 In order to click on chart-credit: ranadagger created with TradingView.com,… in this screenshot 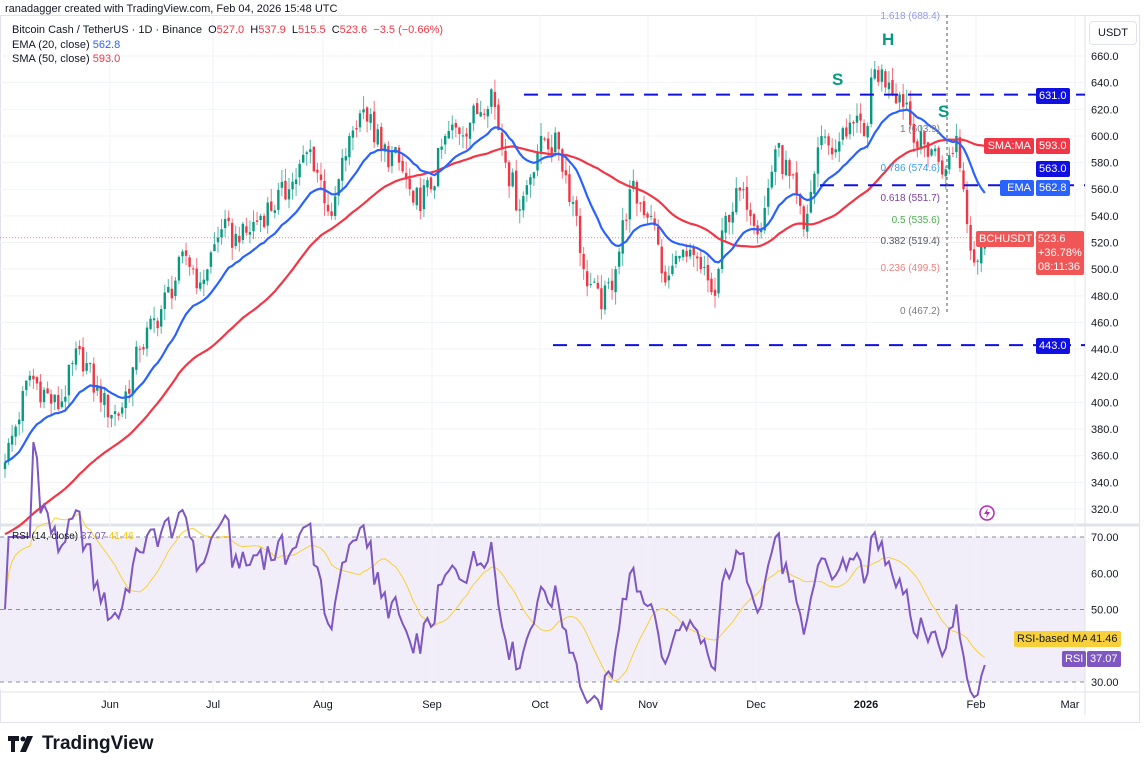, I will do `click(171, 9)`.